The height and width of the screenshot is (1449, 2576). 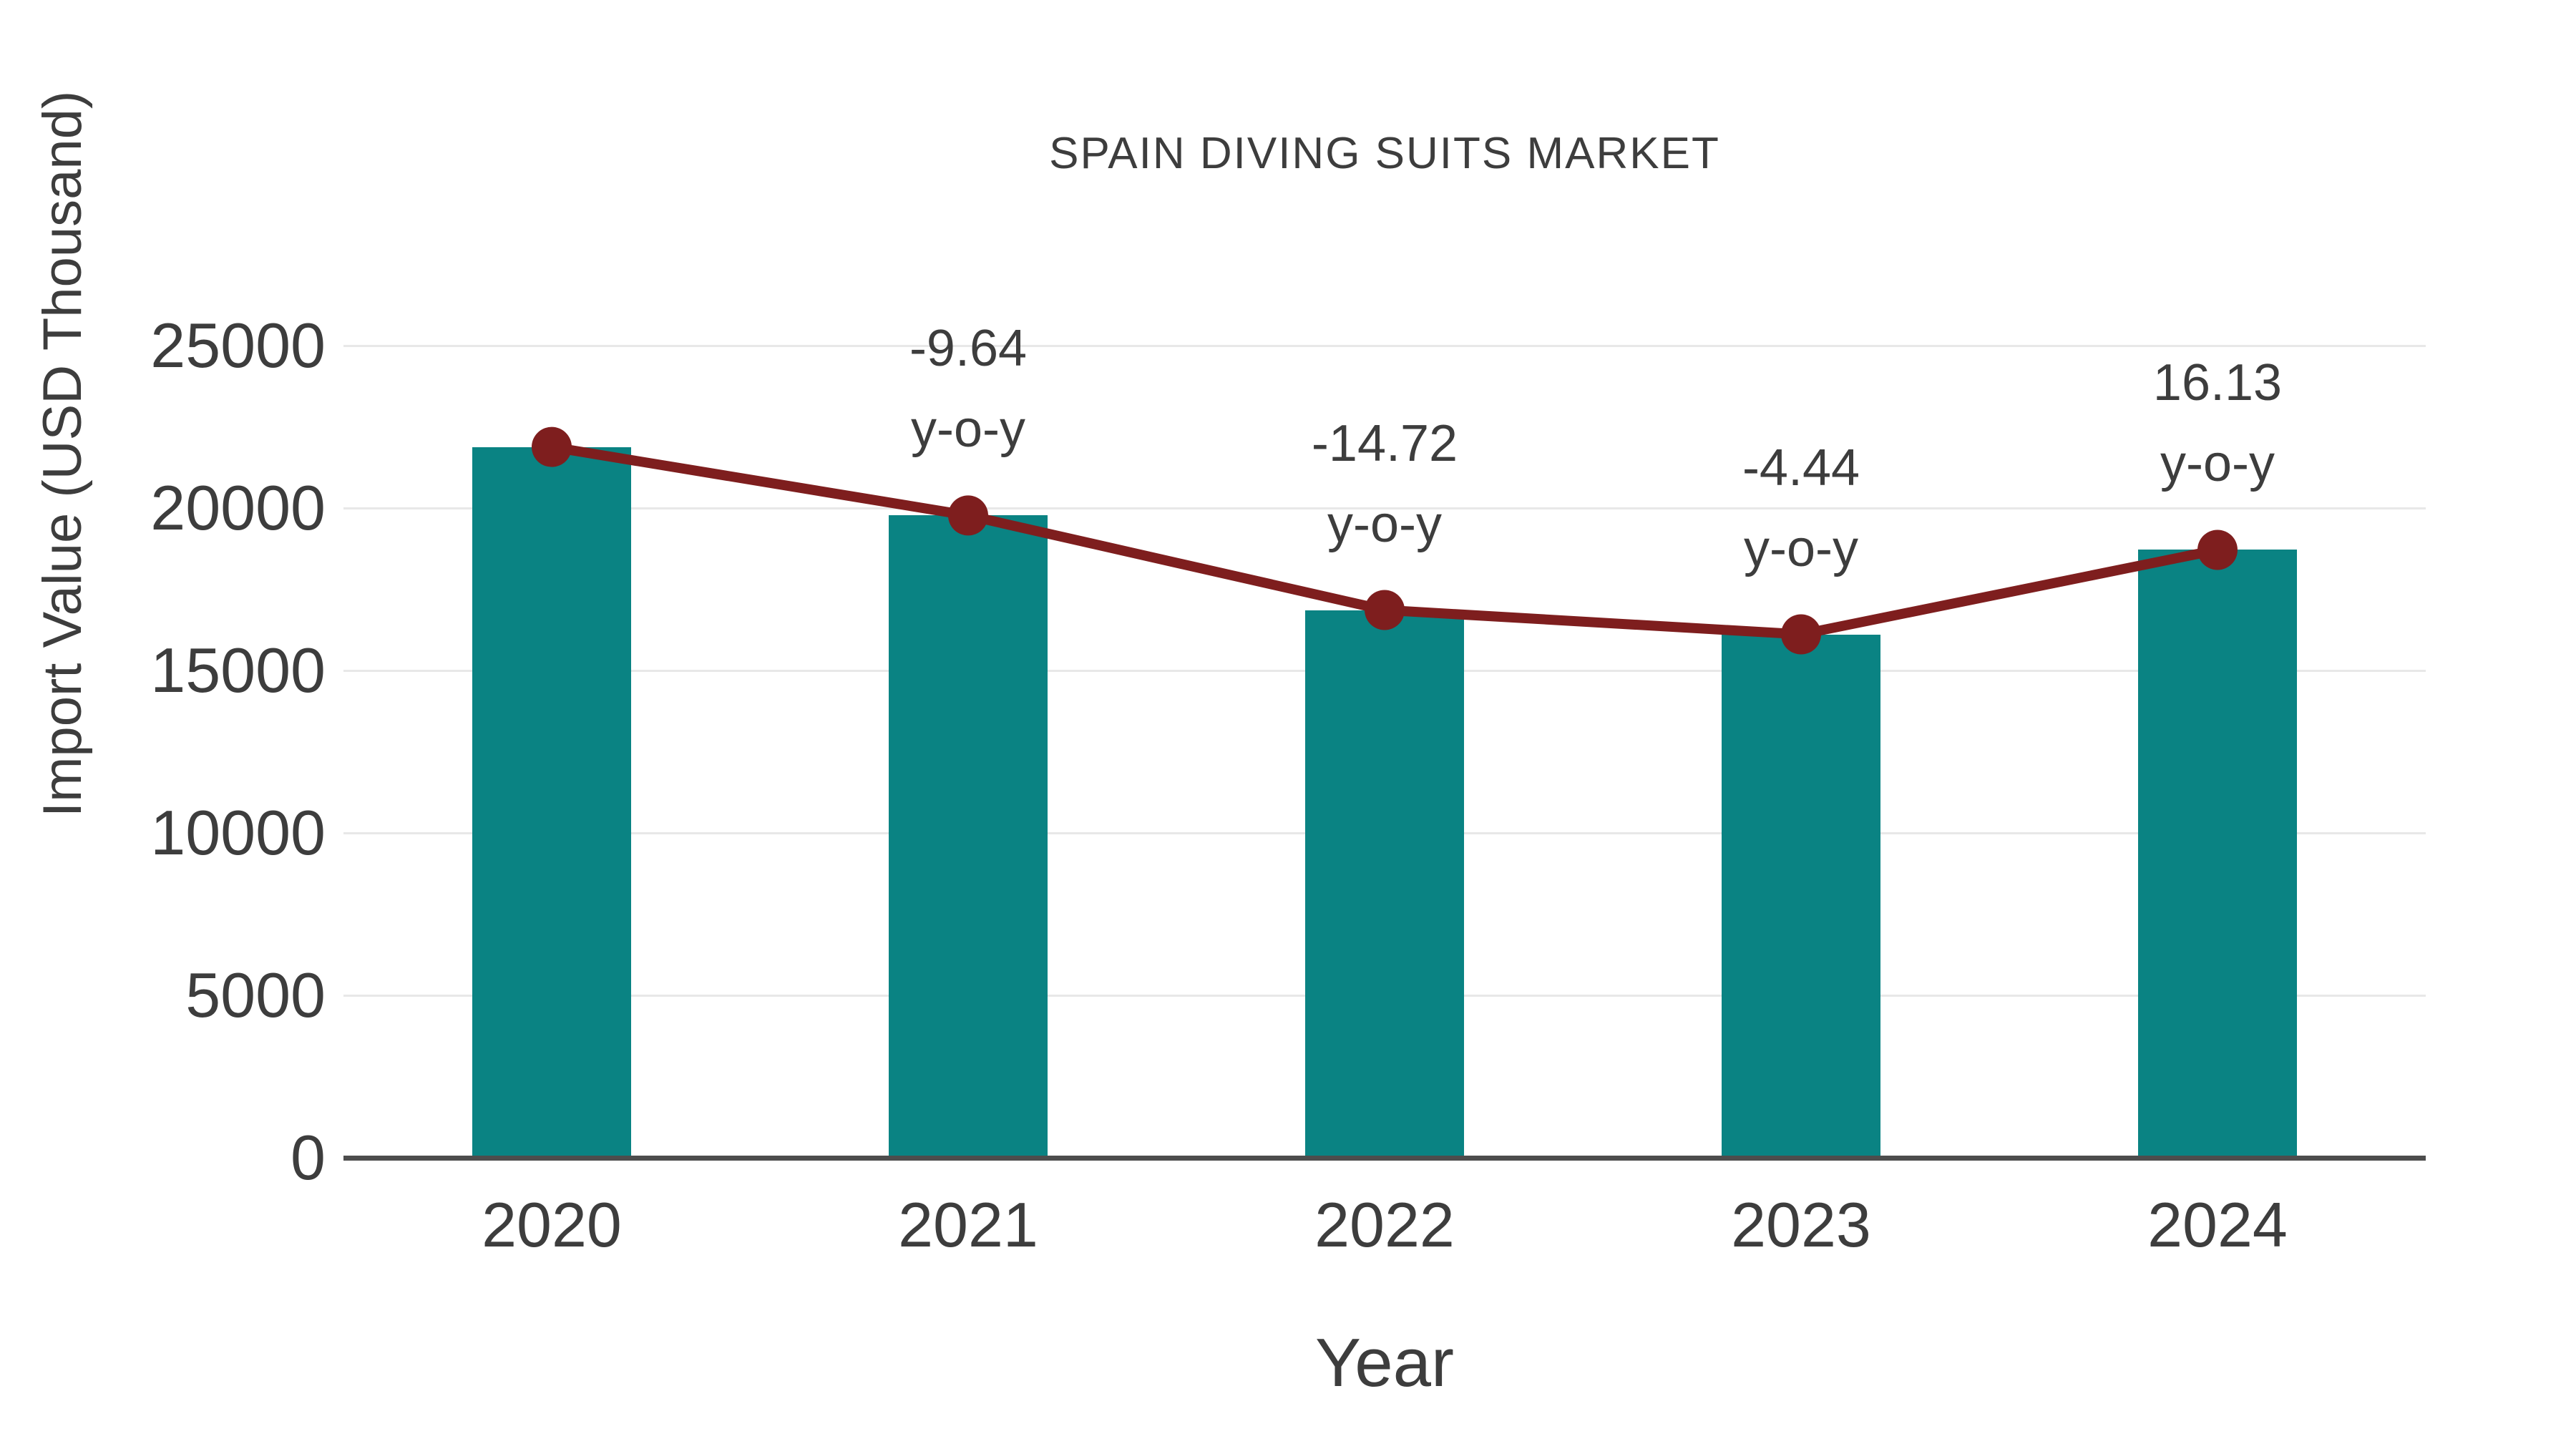 What do you see at coordinates (238, 507) in the screenshot?
I see `y-tick-label-20000: 20000` at bounding box center [238, 507].